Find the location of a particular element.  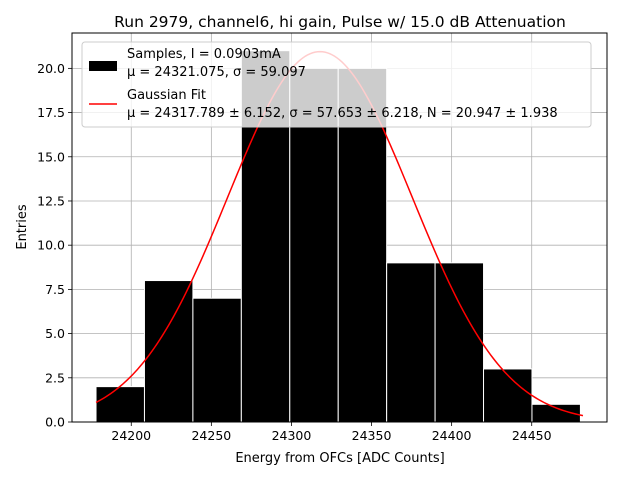

x-tick-label: 24400 is located at coordinates (452, 435).